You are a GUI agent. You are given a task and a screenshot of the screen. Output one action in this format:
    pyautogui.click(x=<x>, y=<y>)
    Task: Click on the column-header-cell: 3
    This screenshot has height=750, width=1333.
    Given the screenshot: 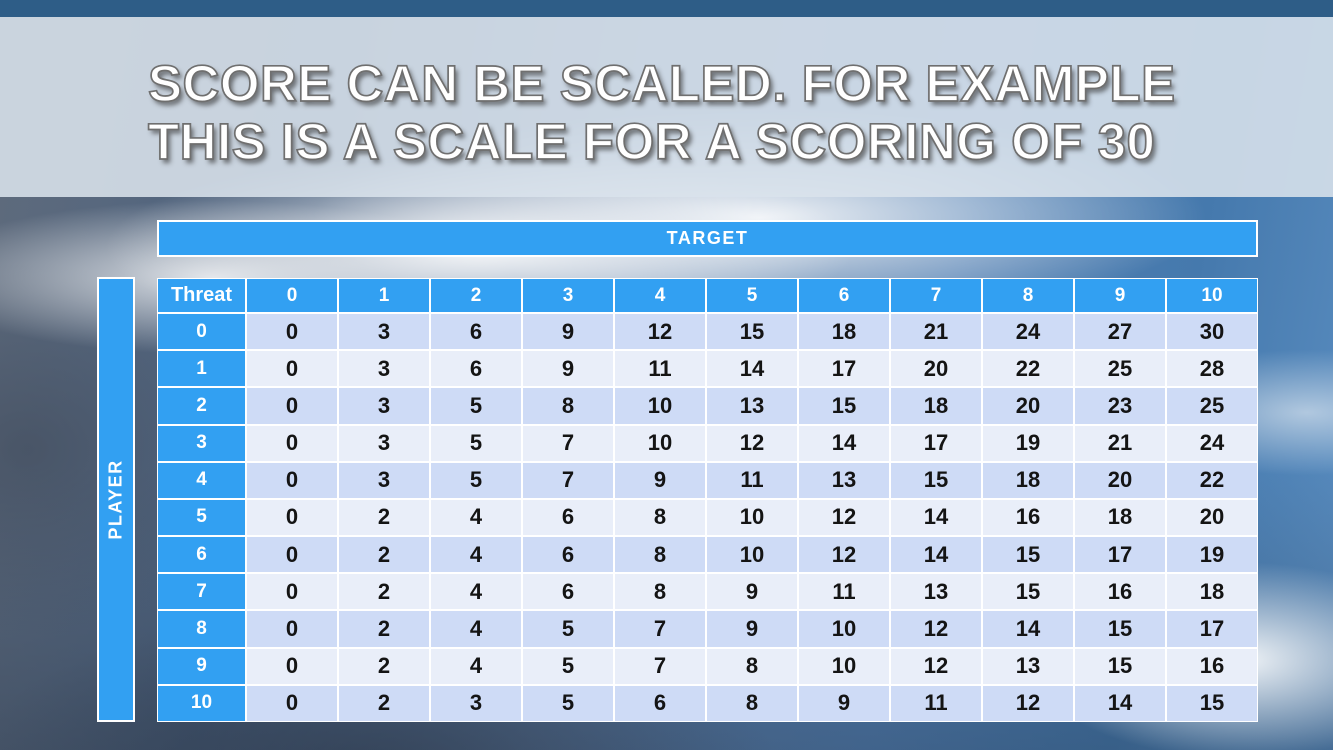 What is the action you would take?
    pyautogui.click(x=568, y=295)
    